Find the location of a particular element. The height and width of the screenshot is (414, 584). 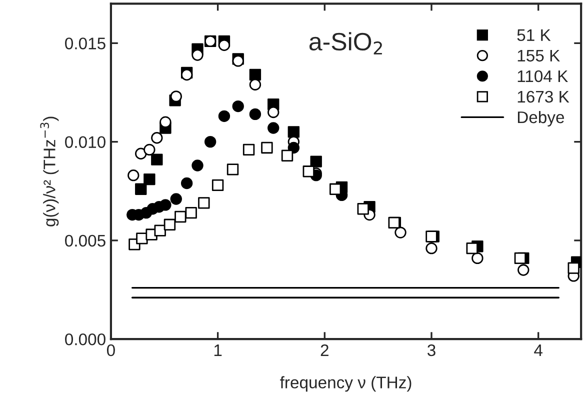

y-axis-title: g(ν)/ν² (THz$^{−3}$) is located at coordinates (49, 171).